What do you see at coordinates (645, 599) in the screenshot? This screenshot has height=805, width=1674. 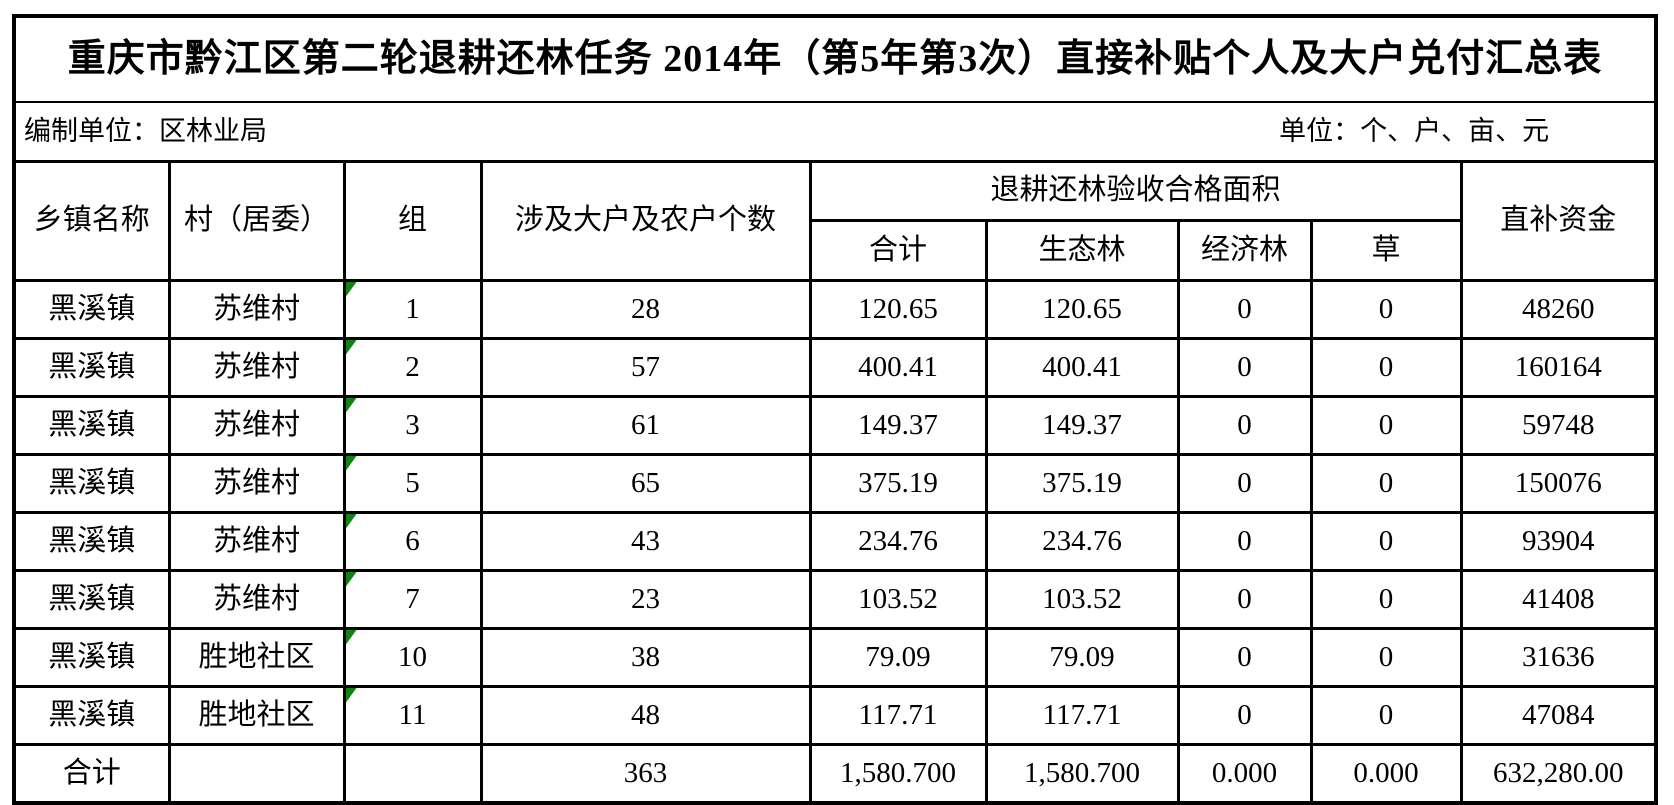 I see `household-count-cell: 23` at bounding box center [645, 599].